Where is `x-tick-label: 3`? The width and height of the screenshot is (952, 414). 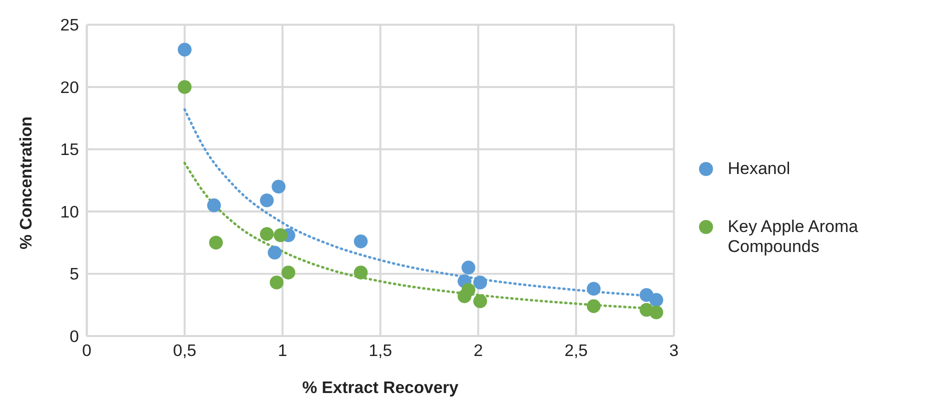 x-tick-label: 3 is located at coordinates (674, 350).